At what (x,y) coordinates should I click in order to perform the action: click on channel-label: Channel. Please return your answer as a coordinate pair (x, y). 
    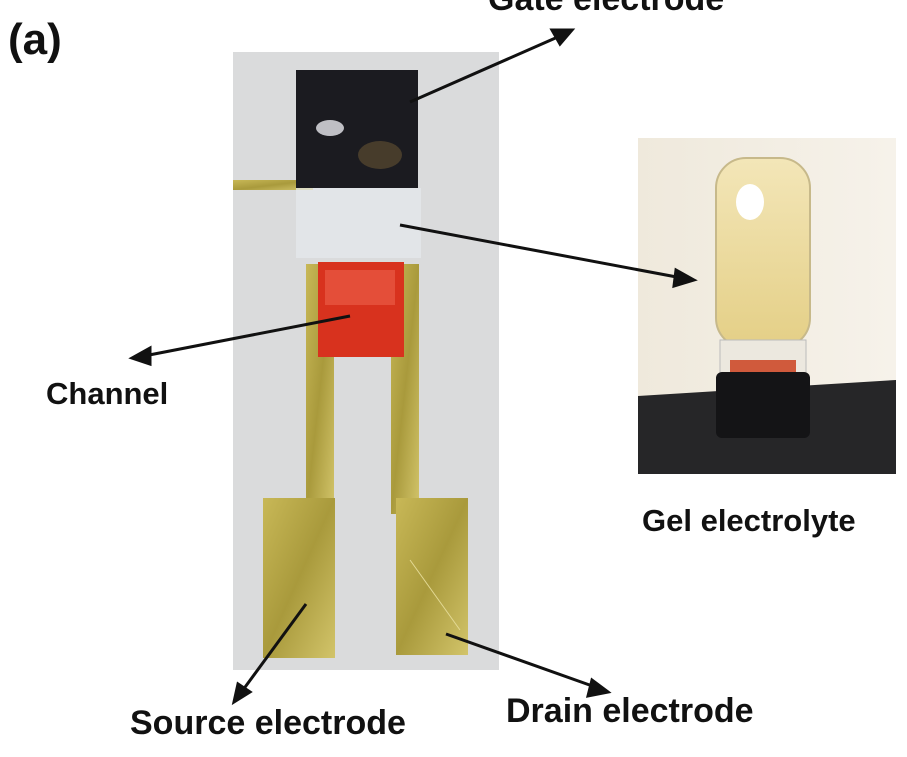
    Looking at the image, I should click on (107, 393).